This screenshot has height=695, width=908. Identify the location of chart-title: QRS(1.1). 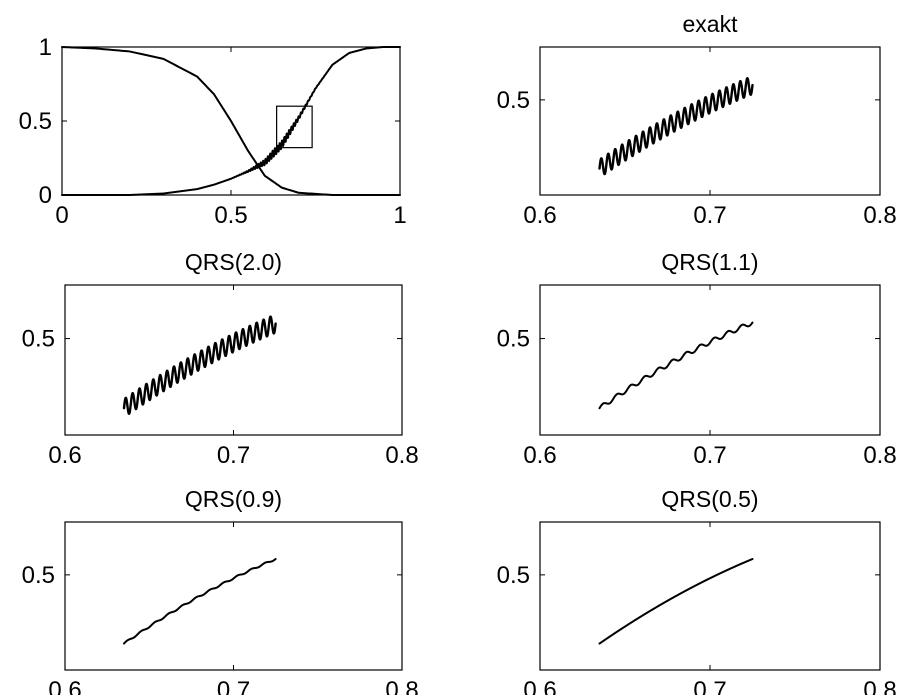
(709, 262).